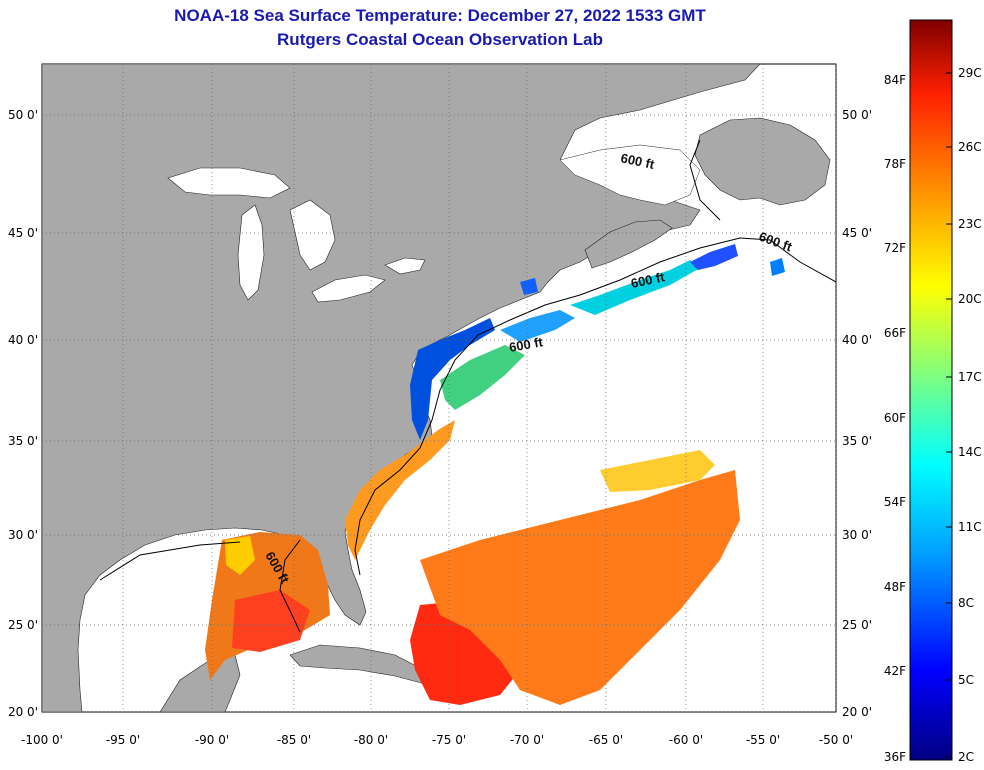 This screenshot has height=770, width=984. Describe the element at coordinates (857, 413) in the screenshot. I see `latitude-labels-right: 50 0' 45 0' 40 0' 35 0' 30 0' 25 0' 20 0'` at that location.